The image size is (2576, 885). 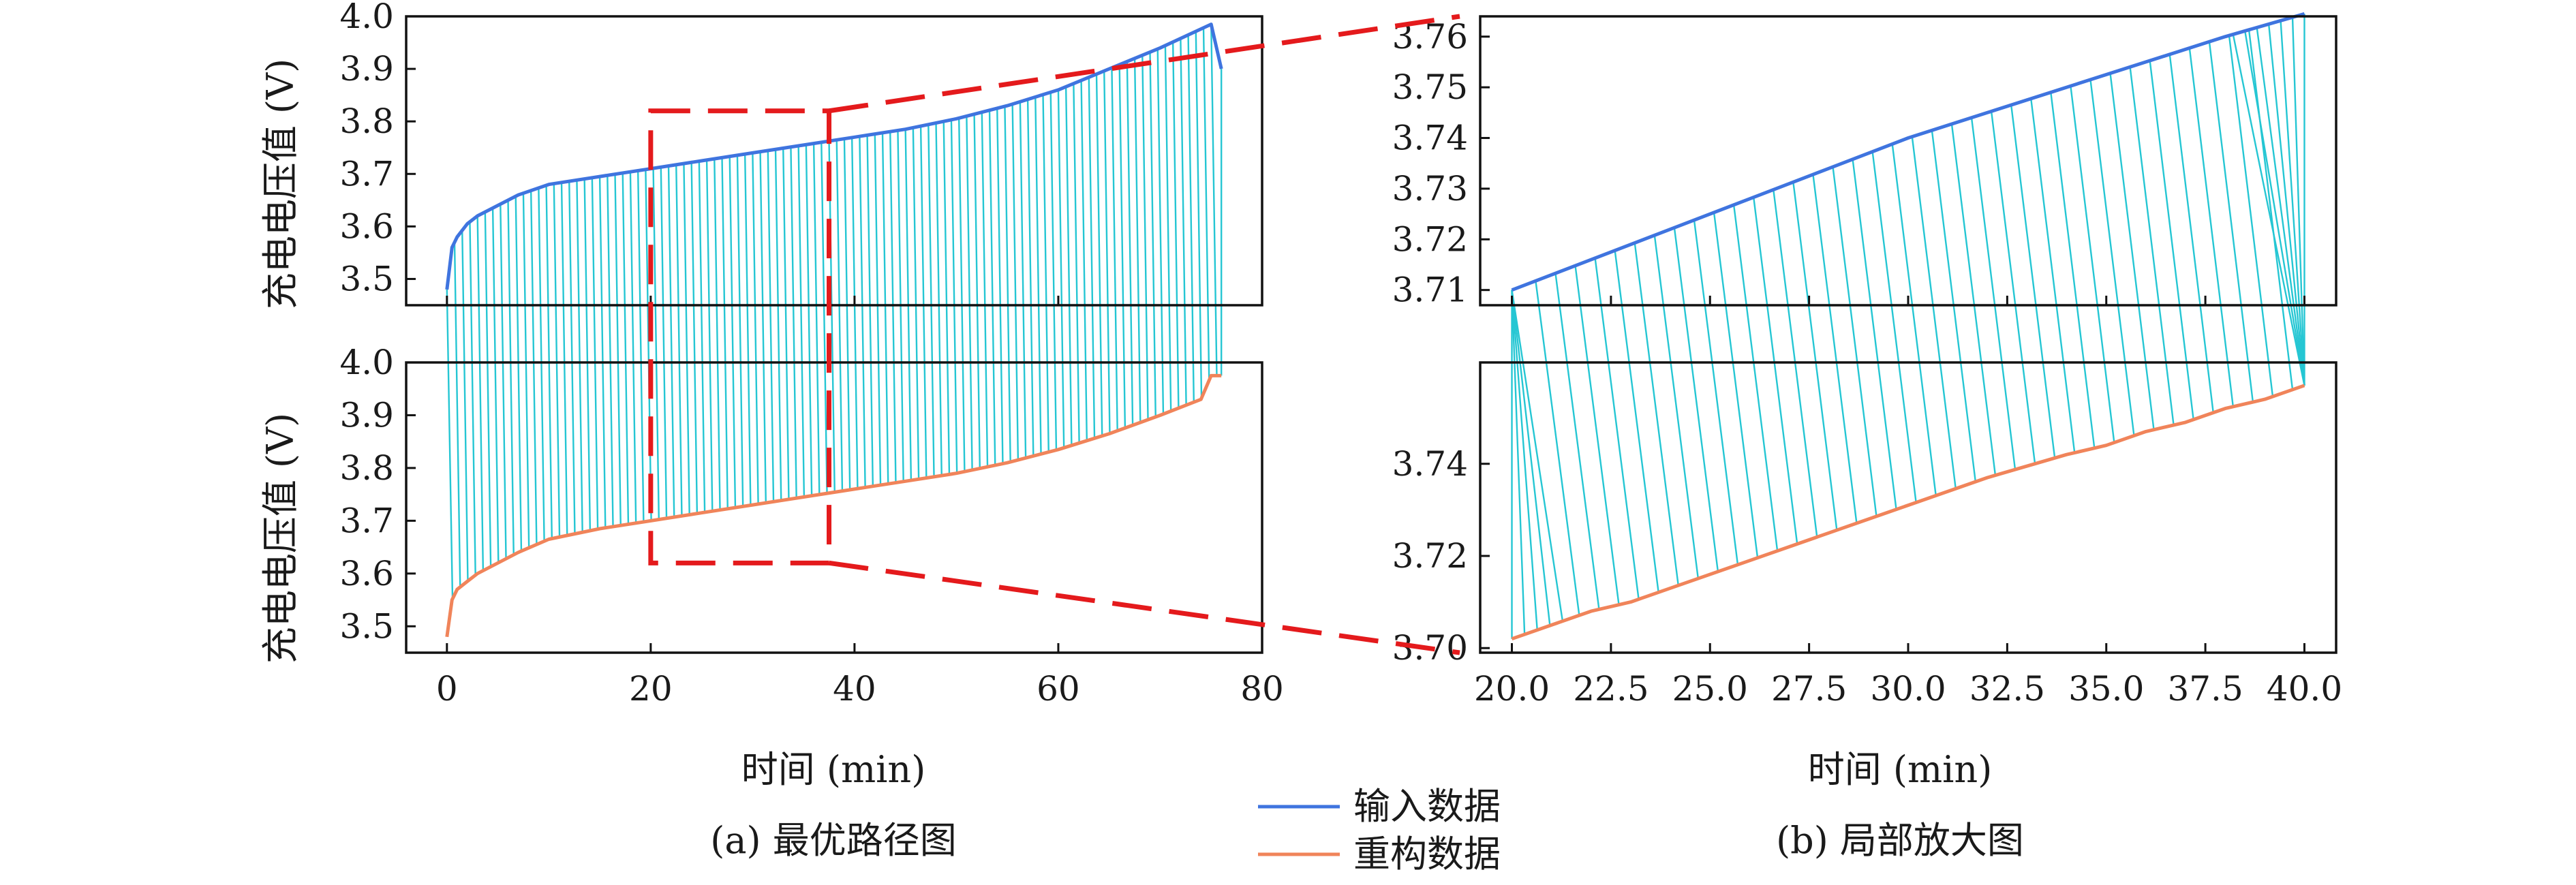 What do you see at coordinates (1430, 556) in the screenshot?
I see `y-axis-b-bottom-tick-label: 3.72` at bounding box center [1430, 556].